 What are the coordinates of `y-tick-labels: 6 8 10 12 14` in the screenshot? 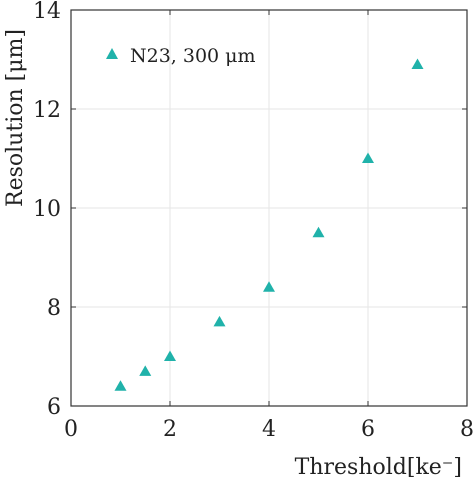 It's located at (47, 210).